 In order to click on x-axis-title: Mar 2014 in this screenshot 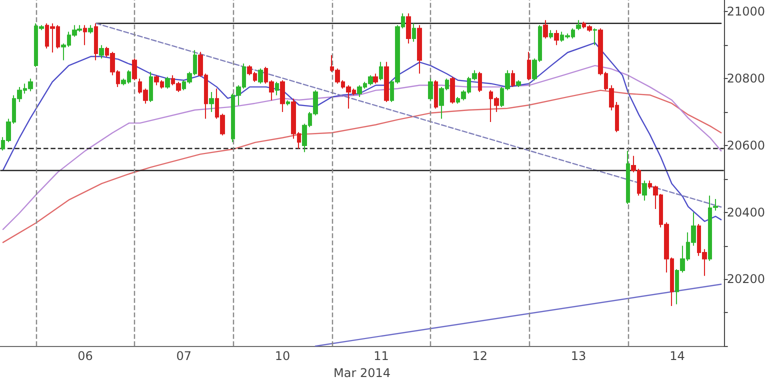, I will do `click(362, 373)`.